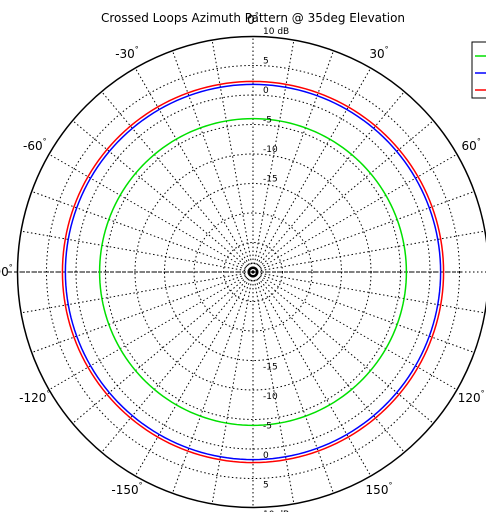  I want to click on angle-label: -90°, so click(6, 271).